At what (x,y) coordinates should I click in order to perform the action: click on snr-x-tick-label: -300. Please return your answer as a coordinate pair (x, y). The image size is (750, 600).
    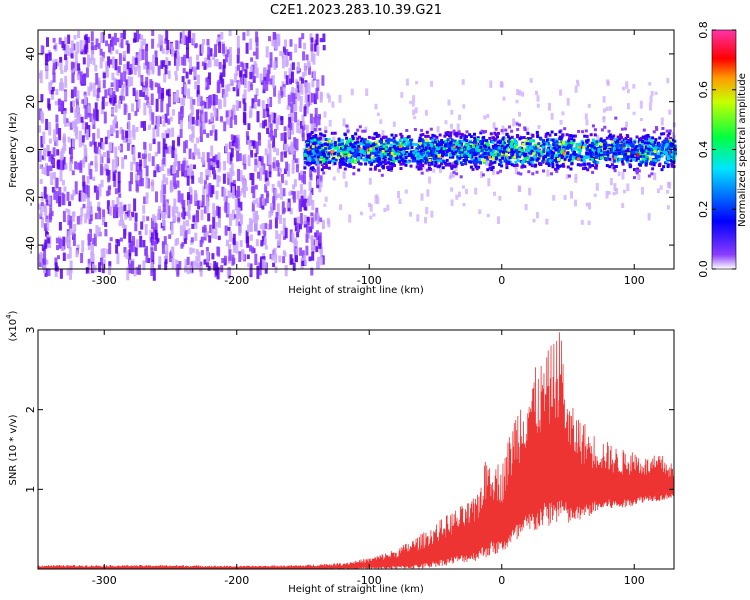
    Looking at the image, I should click on (104, 580).